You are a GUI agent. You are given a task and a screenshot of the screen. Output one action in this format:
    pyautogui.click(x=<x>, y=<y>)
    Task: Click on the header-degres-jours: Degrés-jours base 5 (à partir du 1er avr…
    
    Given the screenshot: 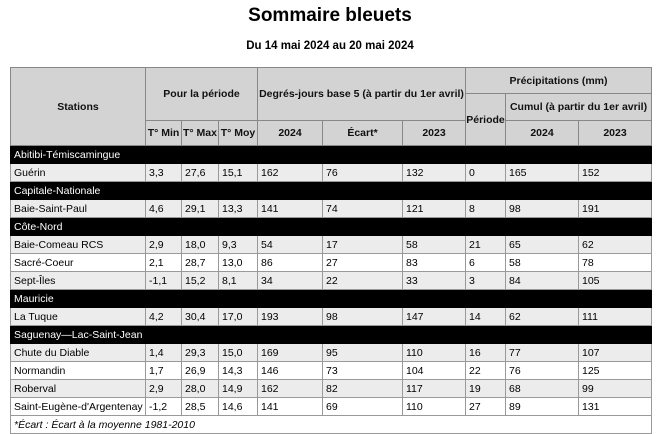 What is the action you would take?
    pyautogui.click(x=361, y=94)
    